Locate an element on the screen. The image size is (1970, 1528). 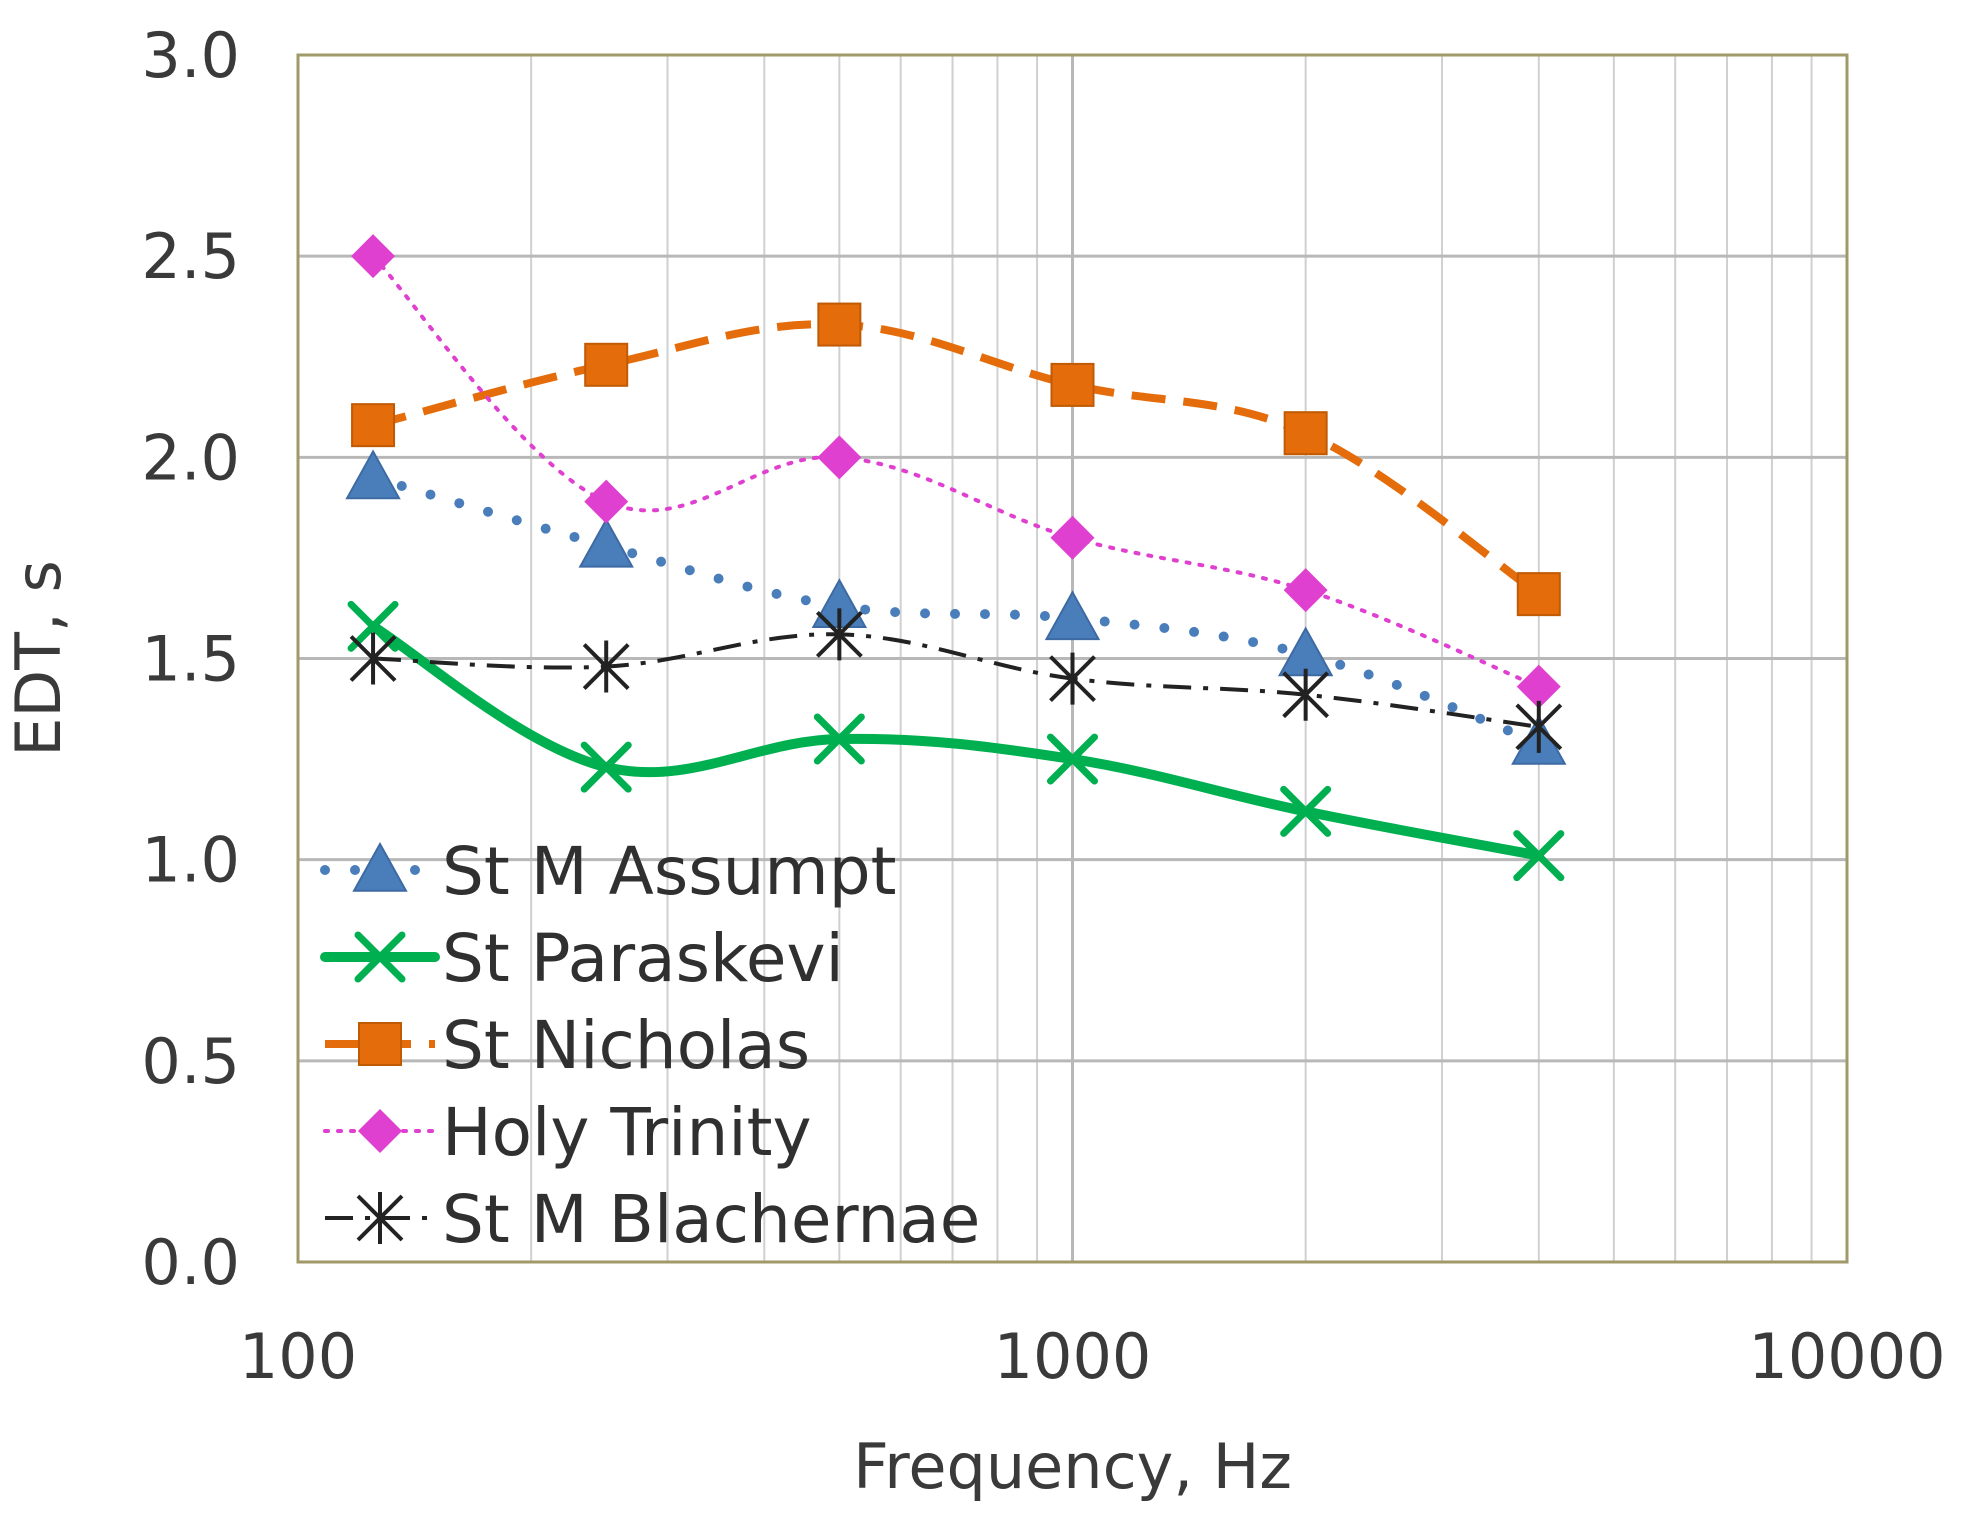
series-st-nicholas is located at coordinates (956, 459).